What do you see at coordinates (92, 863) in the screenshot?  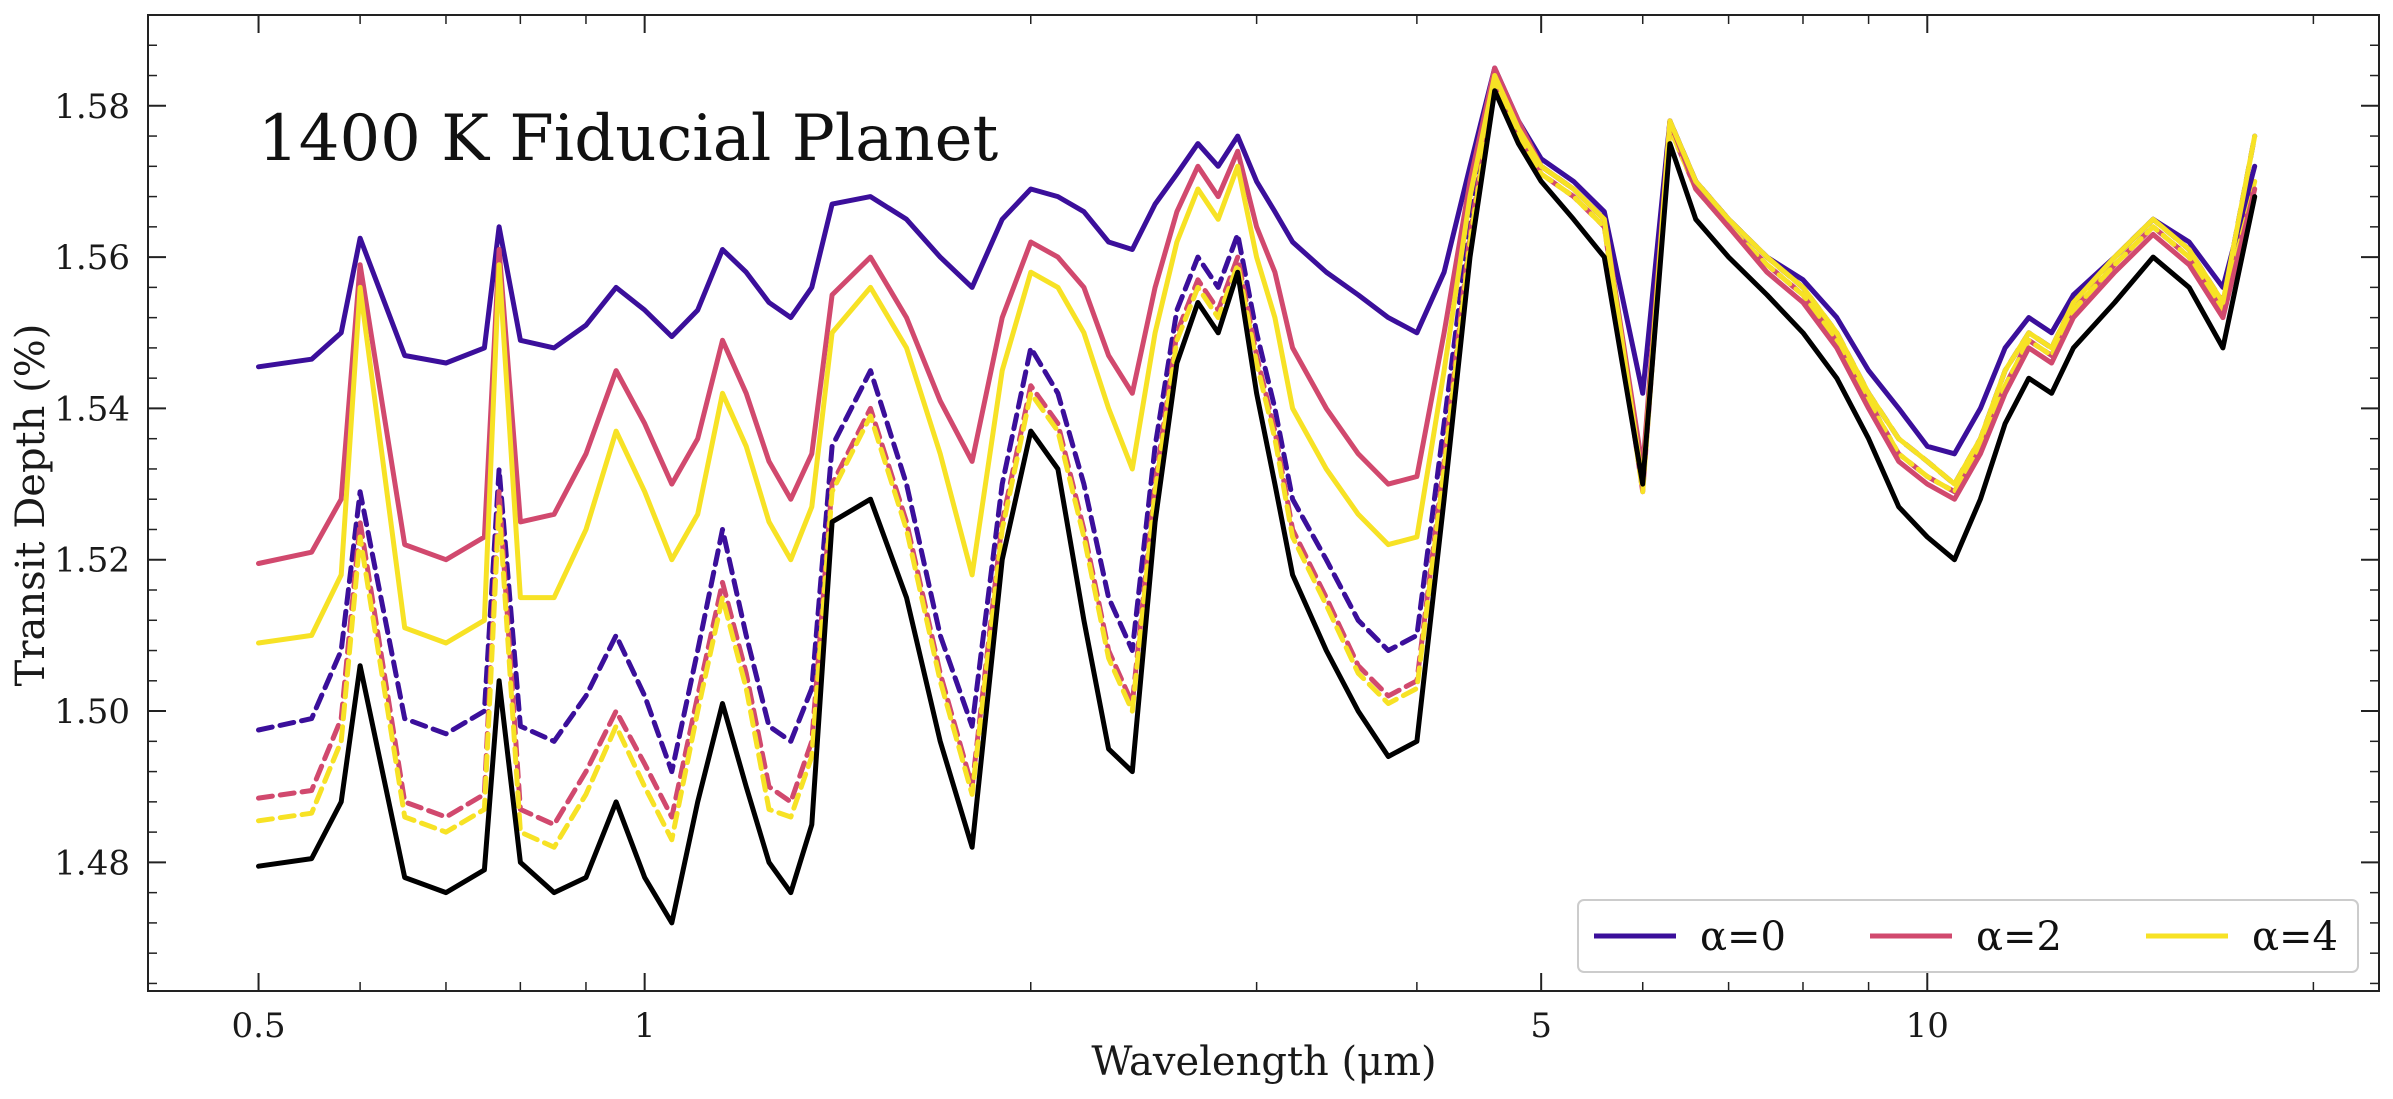 I see `y-tick-label: 1.48` at bounding box center [92, 863].